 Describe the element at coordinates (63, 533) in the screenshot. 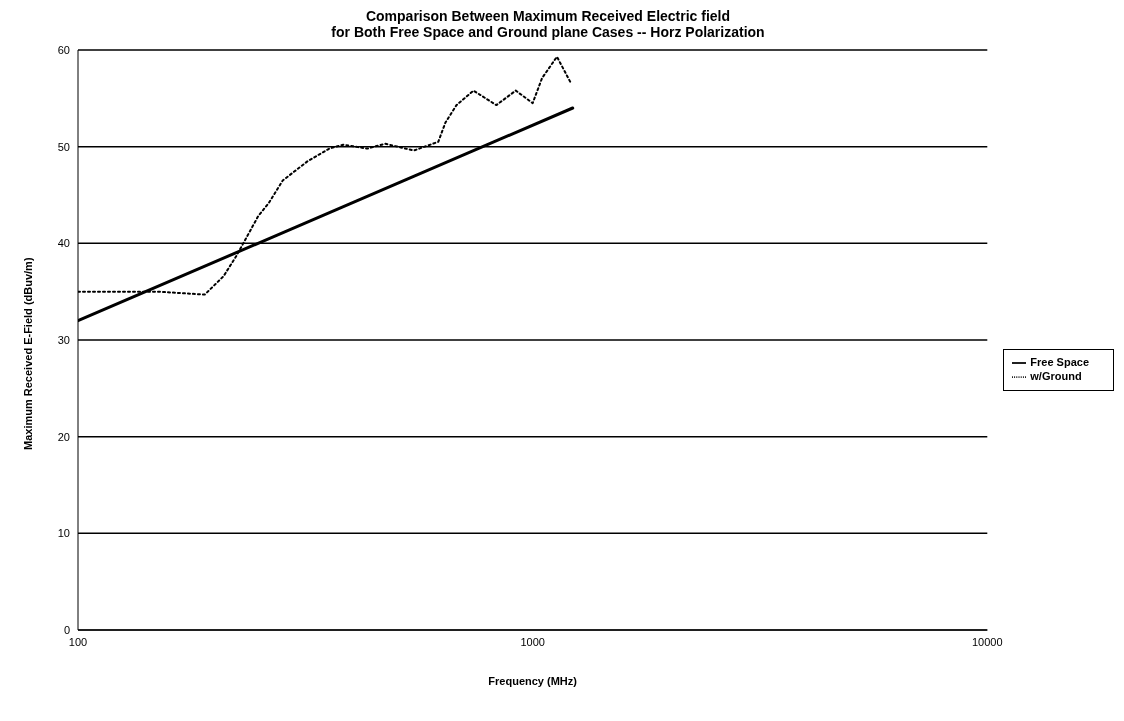

I see `y-tick-label: 10` at that location.